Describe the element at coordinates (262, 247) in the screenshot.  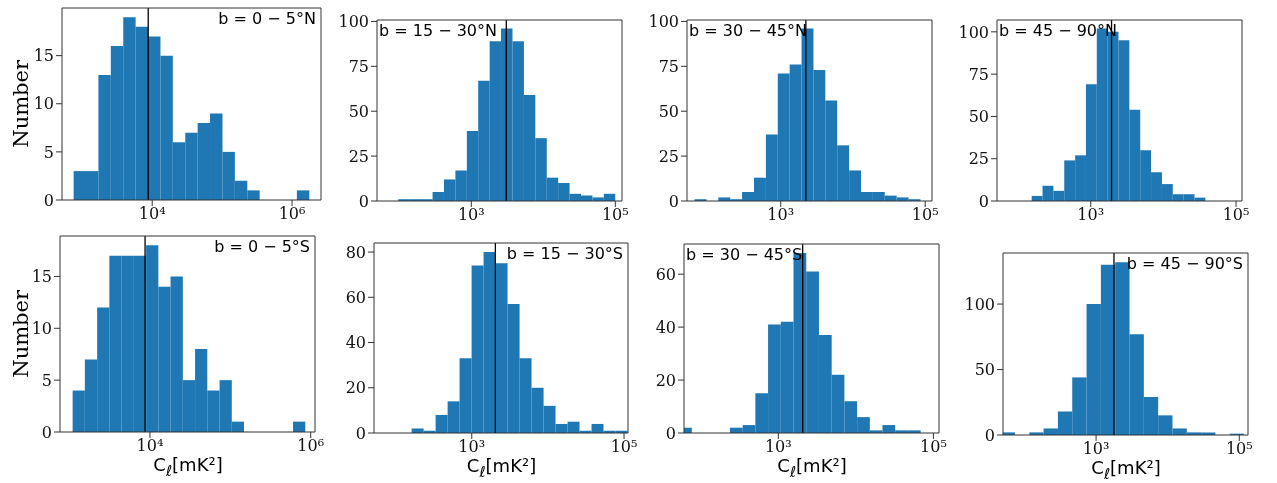
I see `annotation: b = 0 − 5°S` at that location.